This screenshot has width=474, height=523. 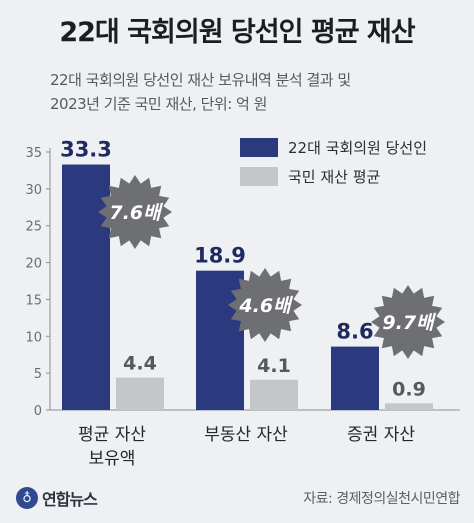 What do you see at coordinates (334, 177) in the screenshot?
I see `legend-label: 국민 재산 평균` at bounding box center [334, 177].